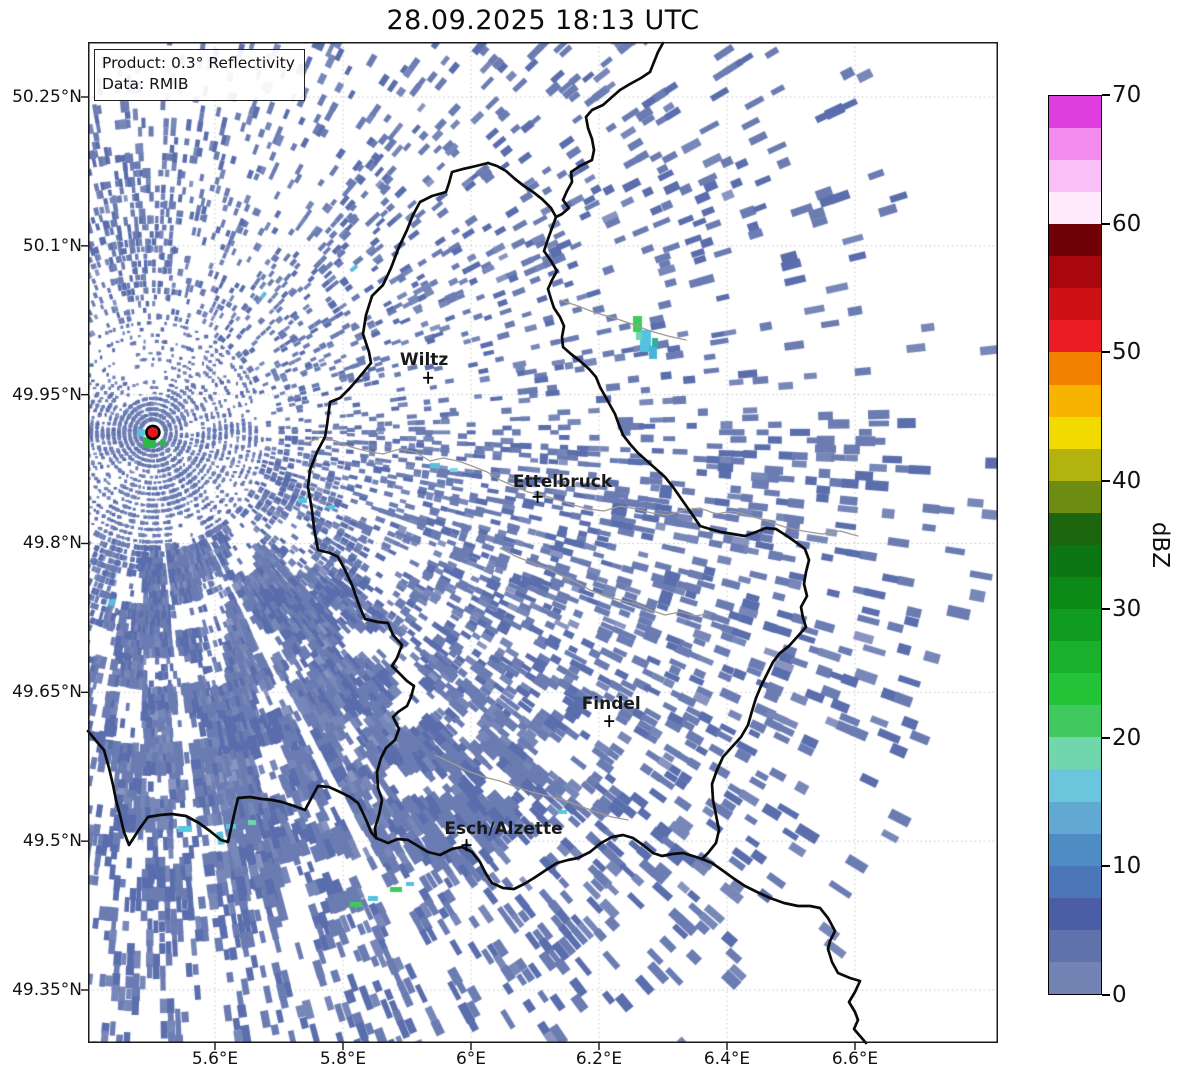  I want to click on colorbar-tick-label: 30, so click(1127, 609).